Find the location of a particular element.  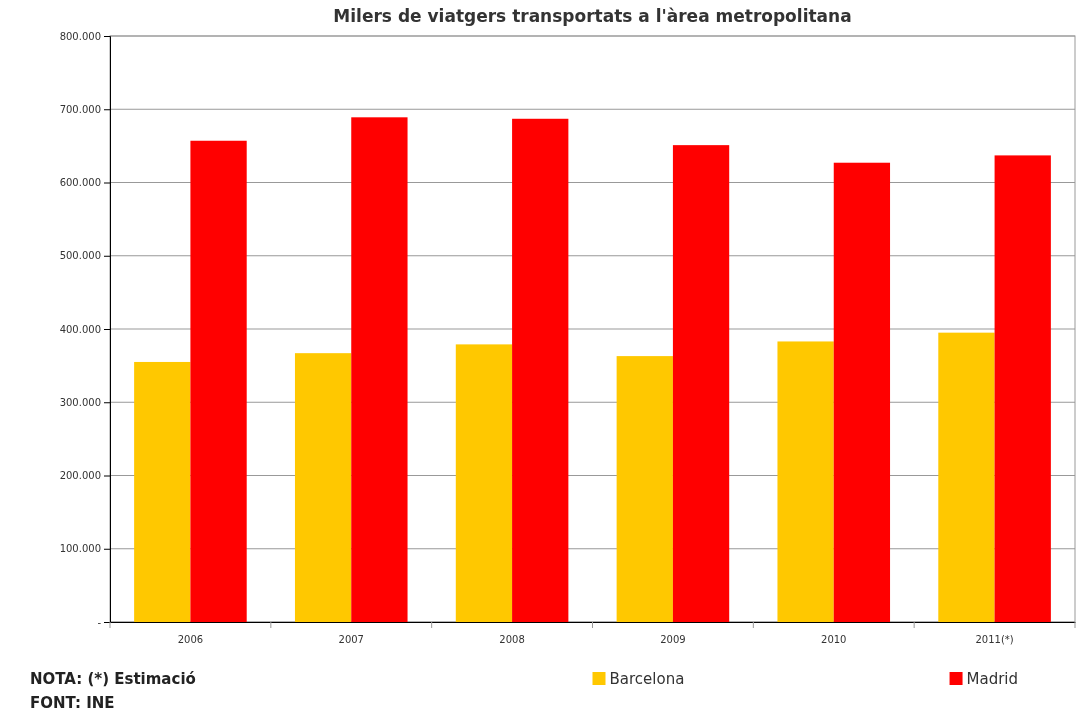

x-tick-label: 2009 is located at coordinates (673, 640).